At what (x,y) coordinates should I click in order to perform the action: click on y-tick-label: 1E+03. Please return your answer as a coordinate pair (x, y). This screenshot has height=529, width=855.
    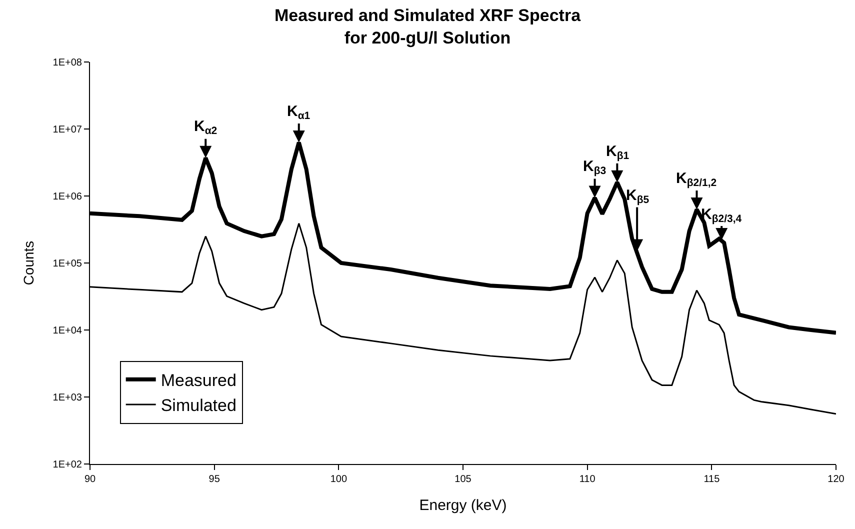
    Looking at the image, I should click on (67, 398).